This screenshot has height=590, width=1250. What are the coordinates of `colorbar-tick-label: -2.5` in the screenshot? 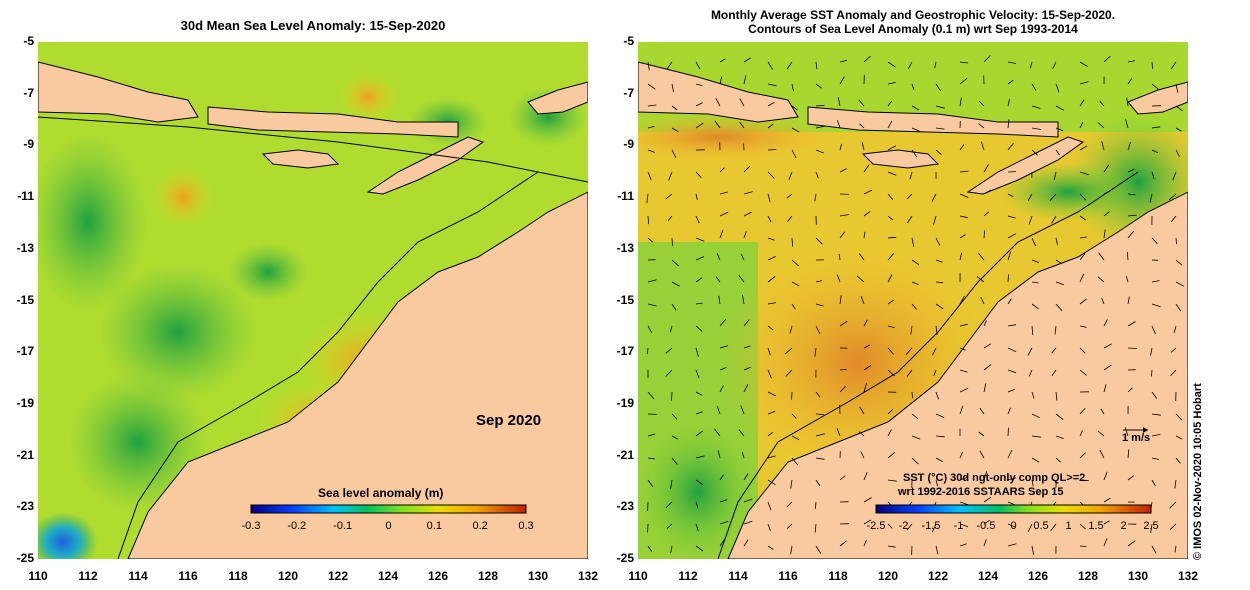 It's located at (876, 526).